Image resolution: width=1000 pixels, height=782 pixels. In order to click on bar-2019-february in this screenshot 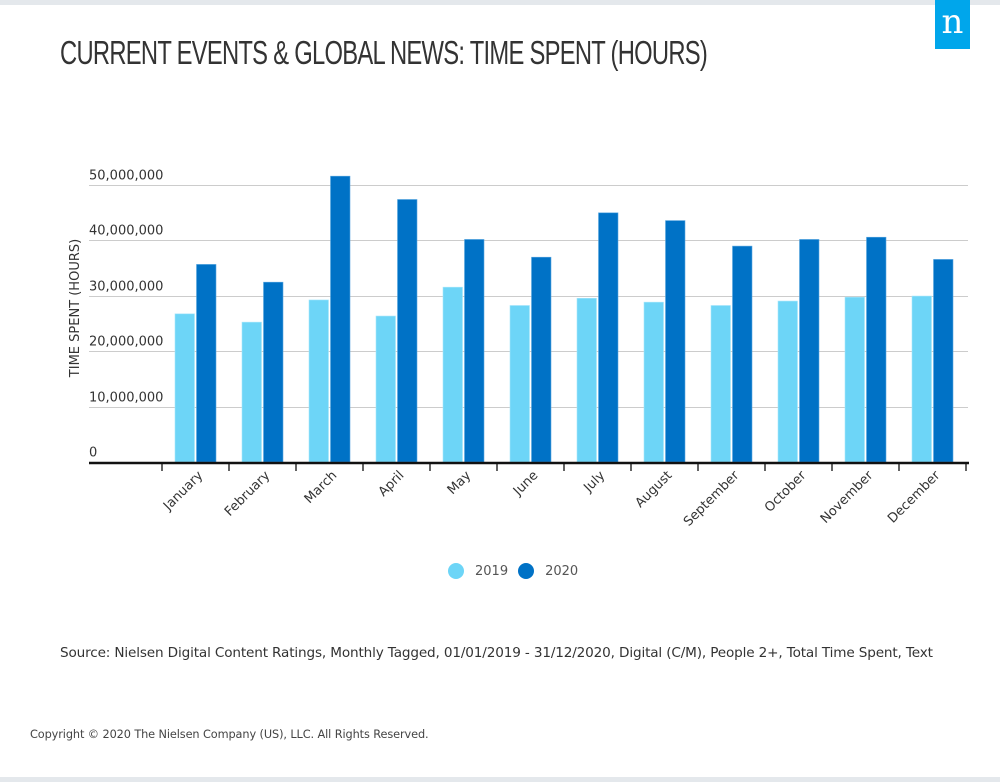, I will do `click(251, 392)`.